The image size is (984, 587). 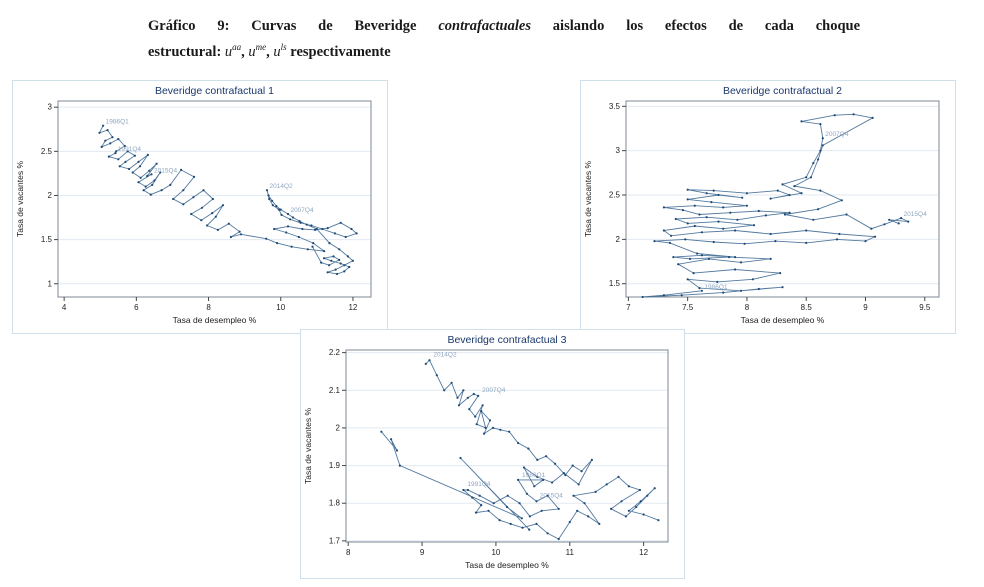 I want to click on chart-title: Beveridge contrafactual 2, so click(x=782, y=91).